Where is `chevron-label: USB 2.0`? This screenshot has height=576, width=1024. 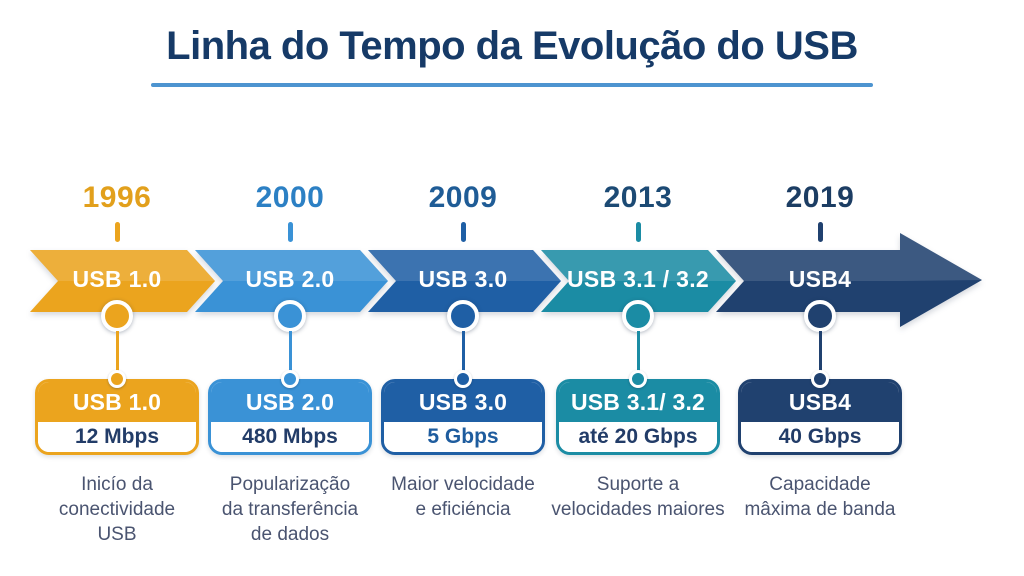
chevron-label: USB 2.0 is located at coordinates (290, 279).